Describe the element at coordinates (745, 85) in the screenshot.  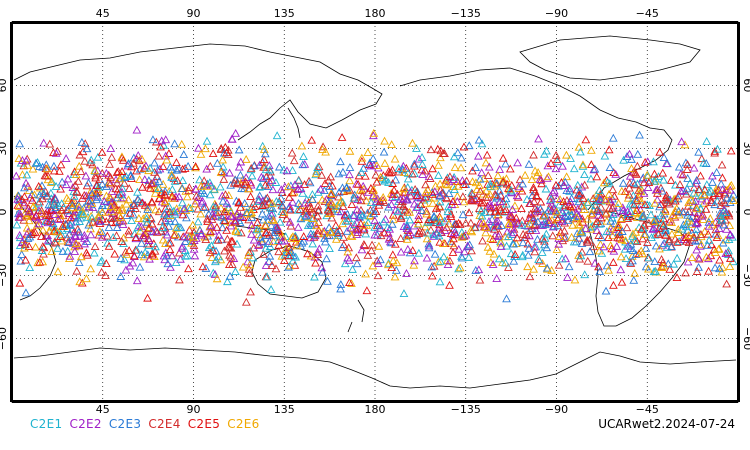
I see `lat-tick-label-right: 60` at that location.